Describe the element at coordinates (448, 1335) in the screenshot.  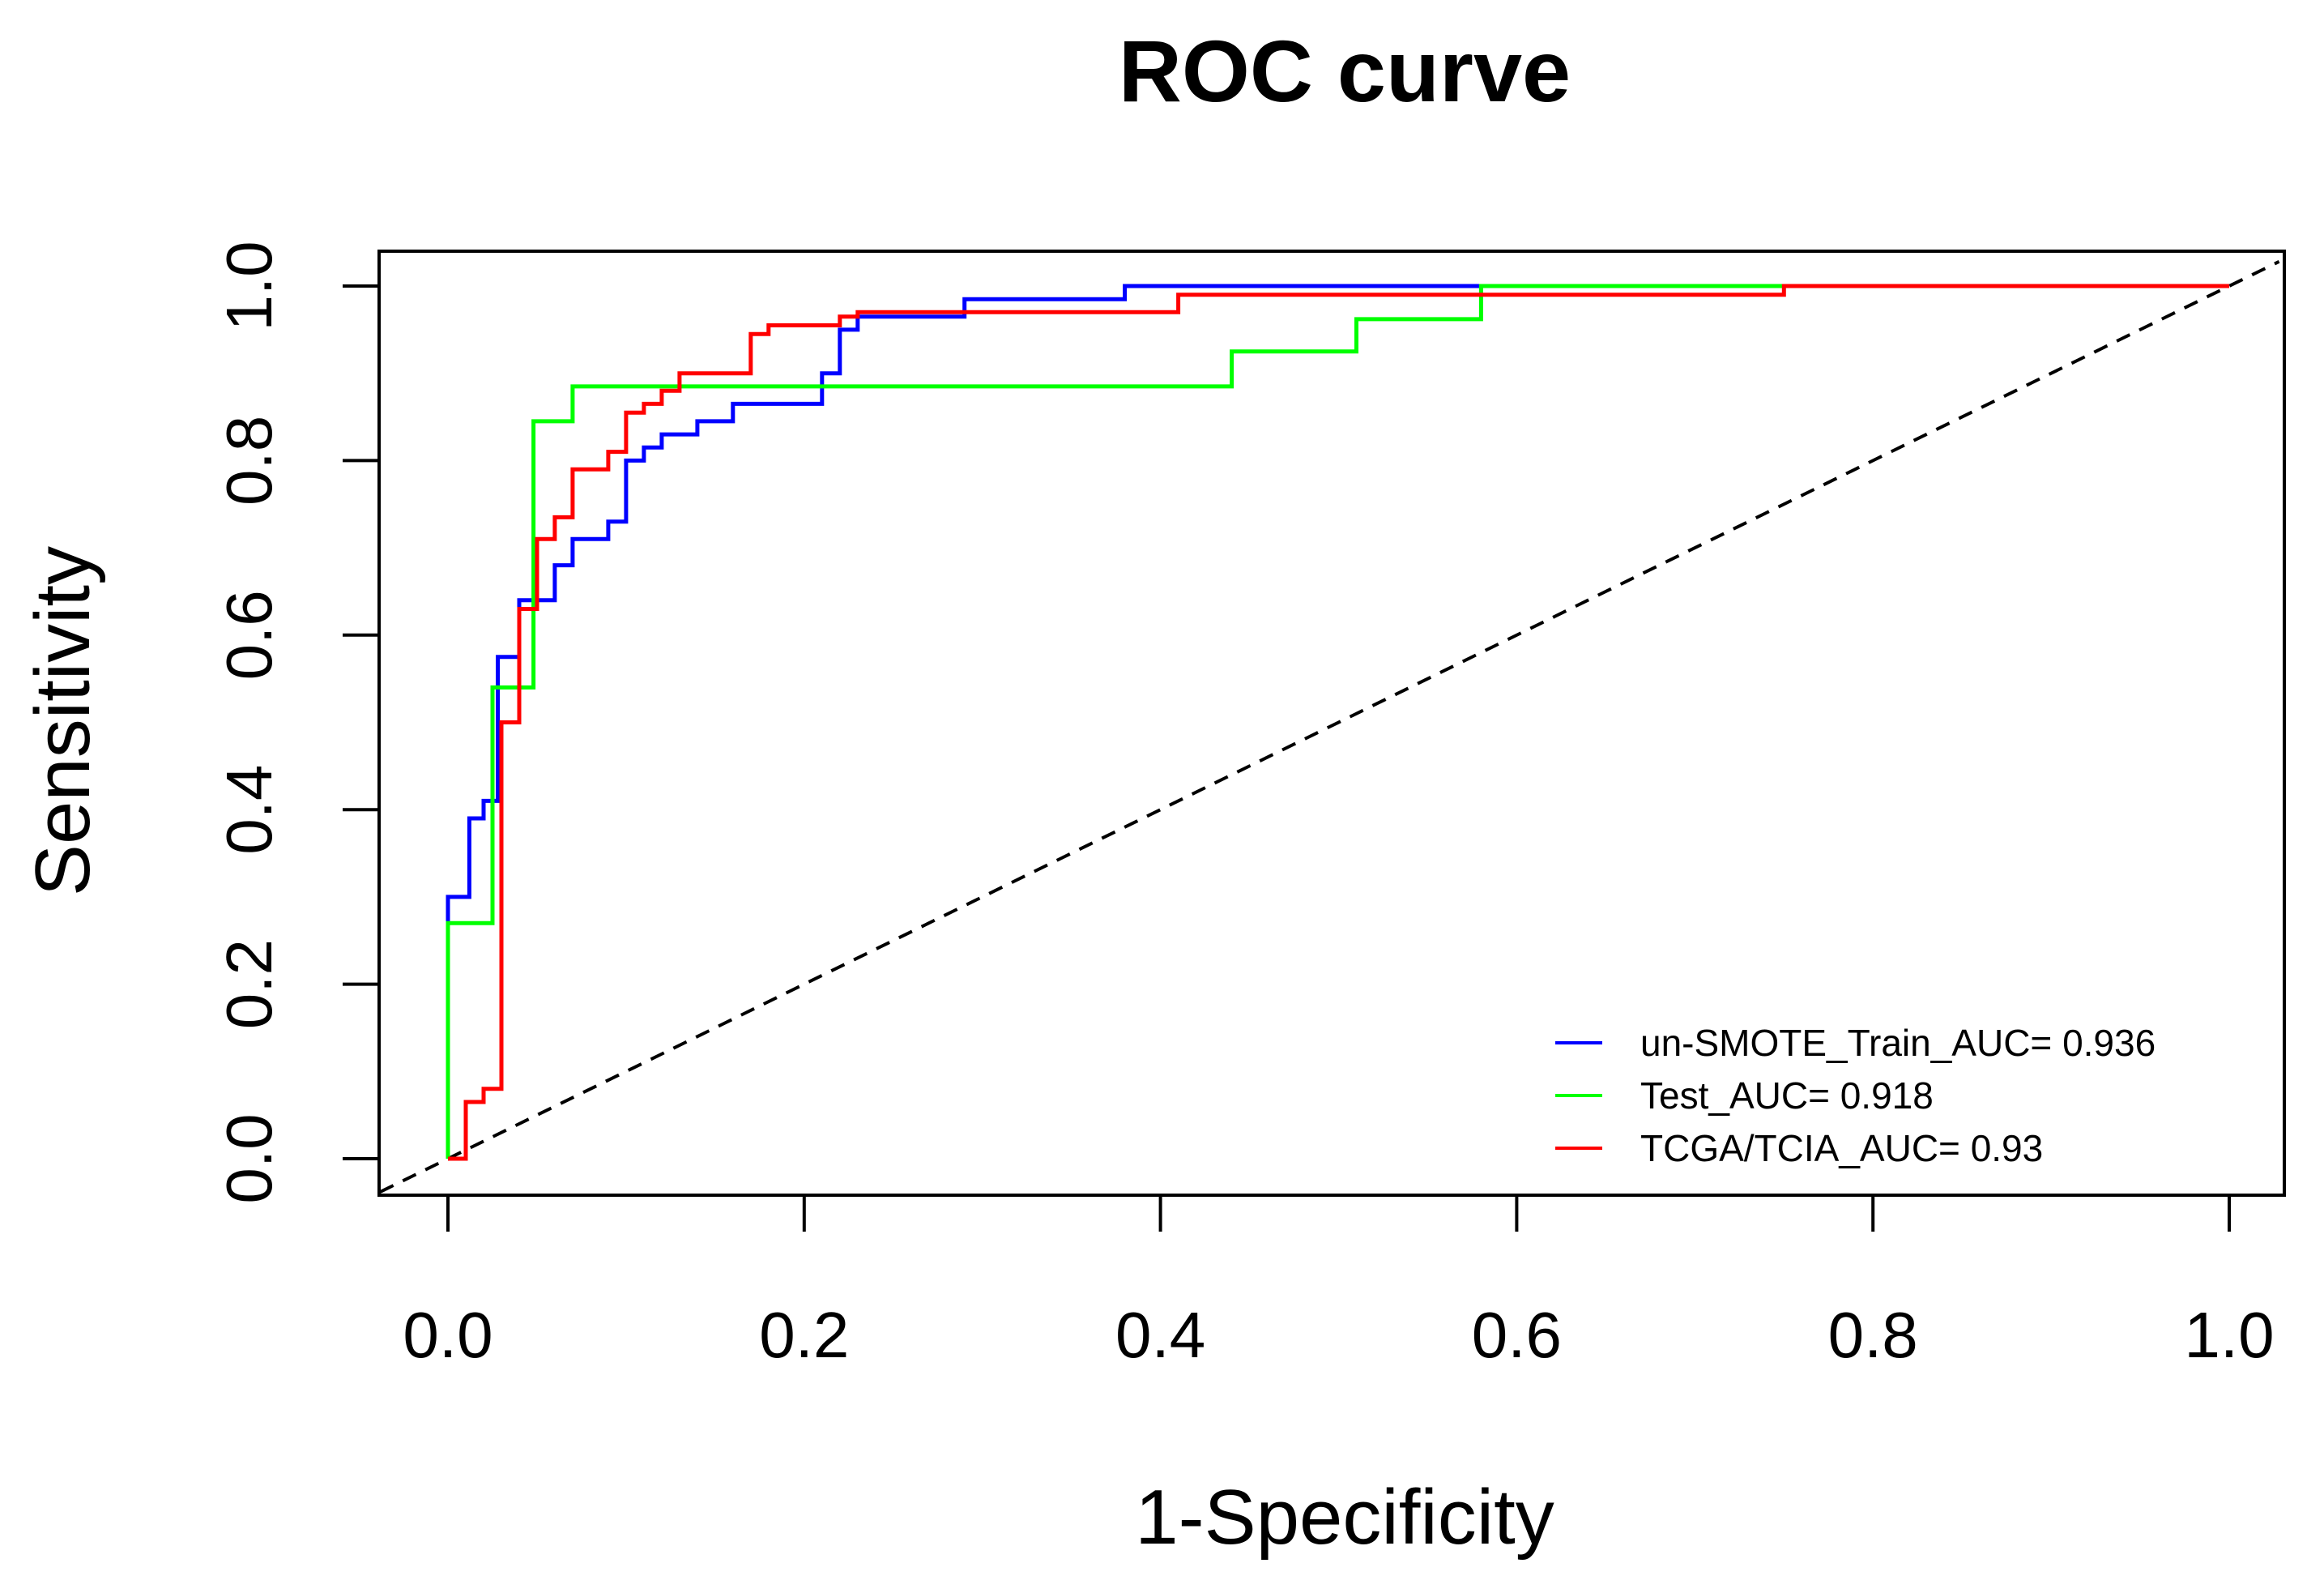
I see `x-tick-label: 0.0` at that location.